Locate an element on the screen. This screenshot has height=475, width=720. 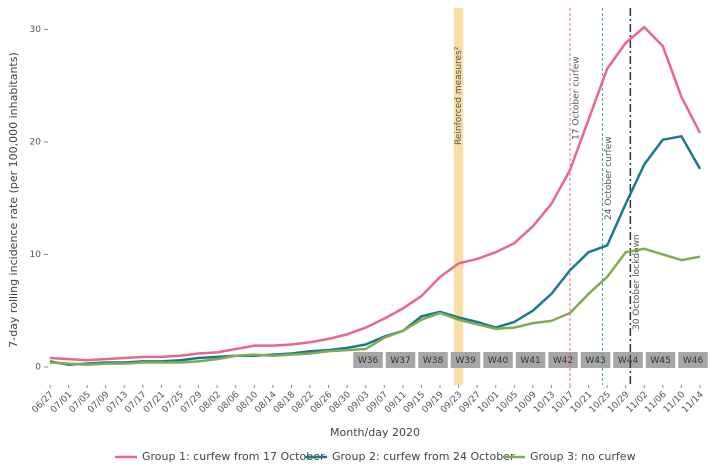
reinforced-band is located at coordinates (458, 196).